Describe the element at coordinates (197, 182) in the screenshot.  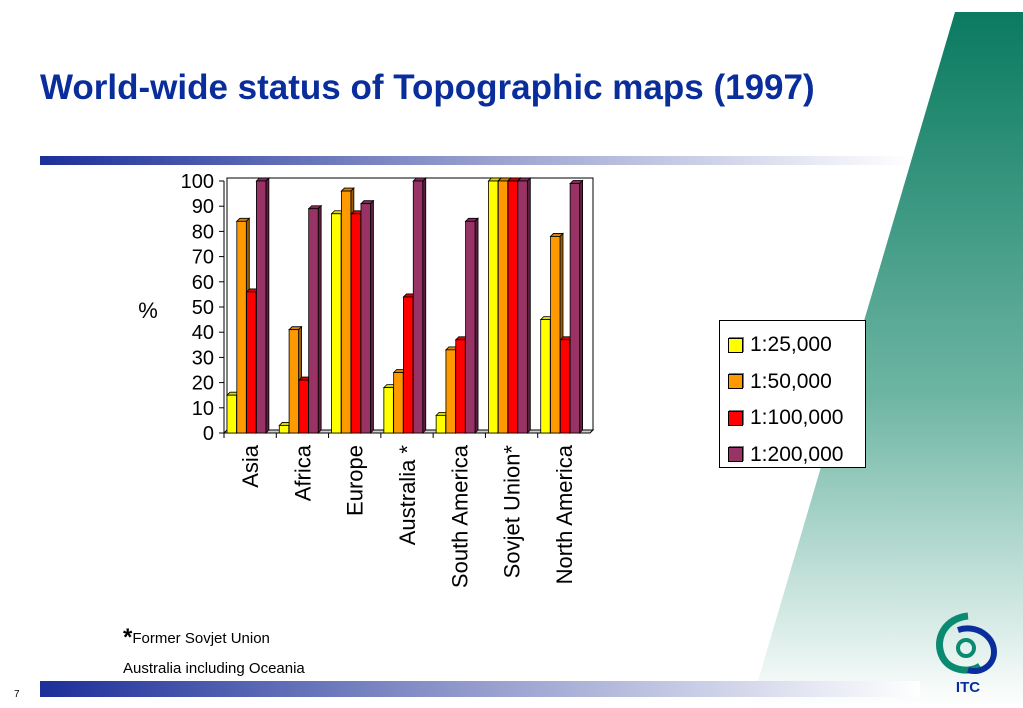
I see `y-tick-label-100: 100` at that location.